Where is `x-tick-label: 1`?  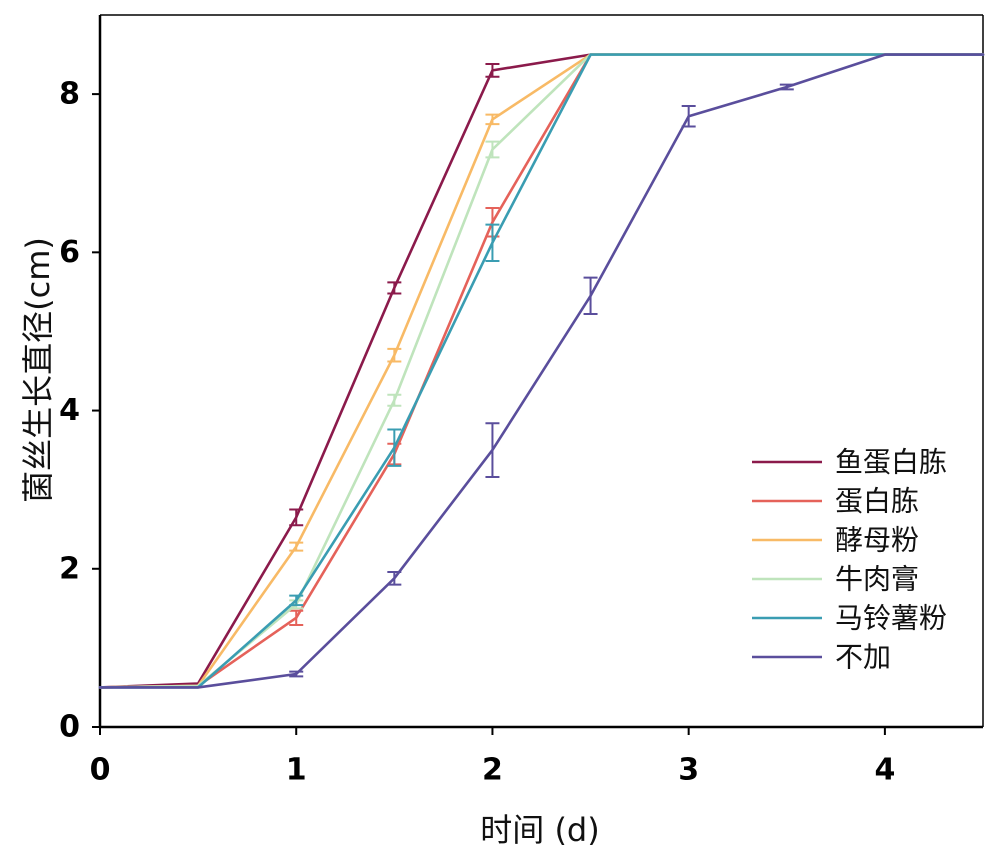 x-tick-label: 1 is located at coordinates (296, 770).